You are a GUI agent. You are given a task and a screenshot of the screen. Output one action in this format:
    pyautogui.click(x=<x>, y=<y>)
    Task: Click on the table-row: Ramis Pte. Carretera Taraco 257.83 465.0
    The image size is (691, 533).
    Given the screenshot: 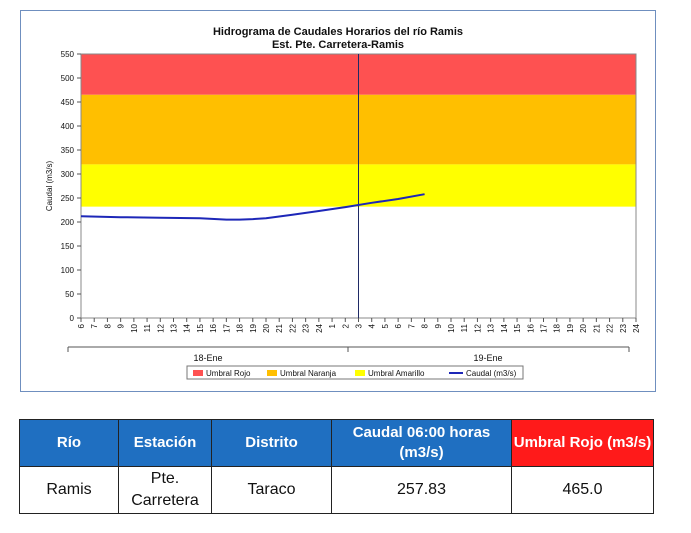 What is the action you would take?
    pyautogui.click(x=336, y=490)
    